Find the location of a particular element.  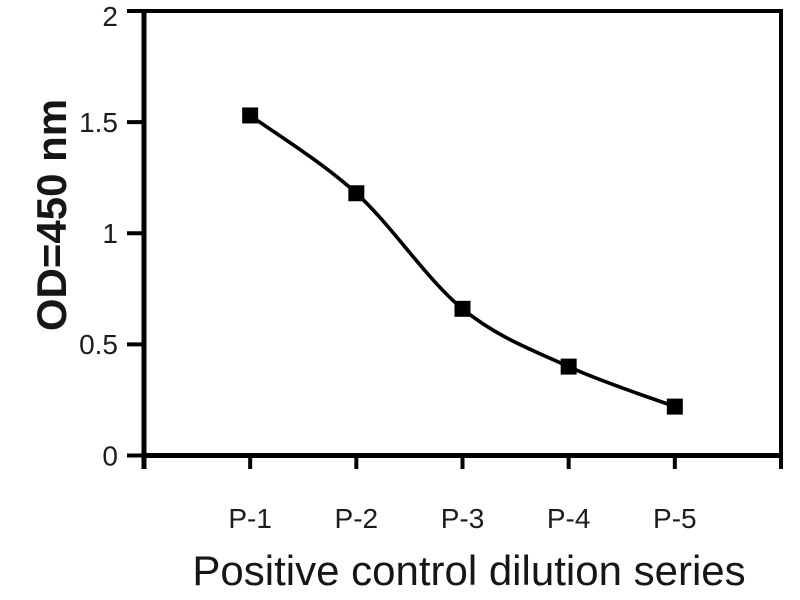

y-axis-title: OD=450 nm is located at coordinates (51, 215).